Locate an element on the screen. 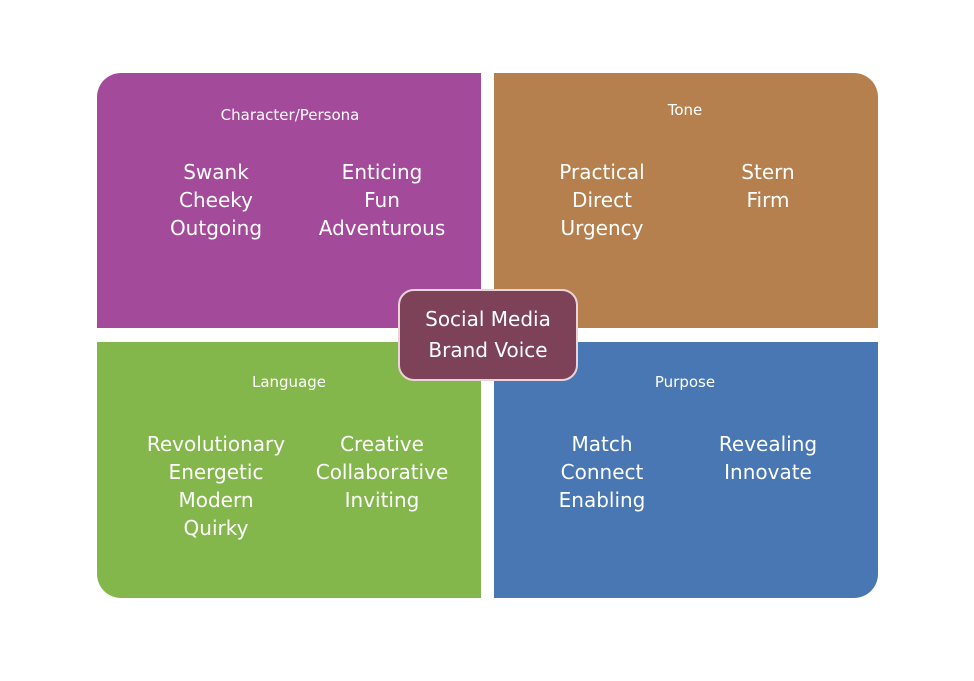 The image size is (974, 681). trait-item: Cheeky is located at coordinates (216, 200).